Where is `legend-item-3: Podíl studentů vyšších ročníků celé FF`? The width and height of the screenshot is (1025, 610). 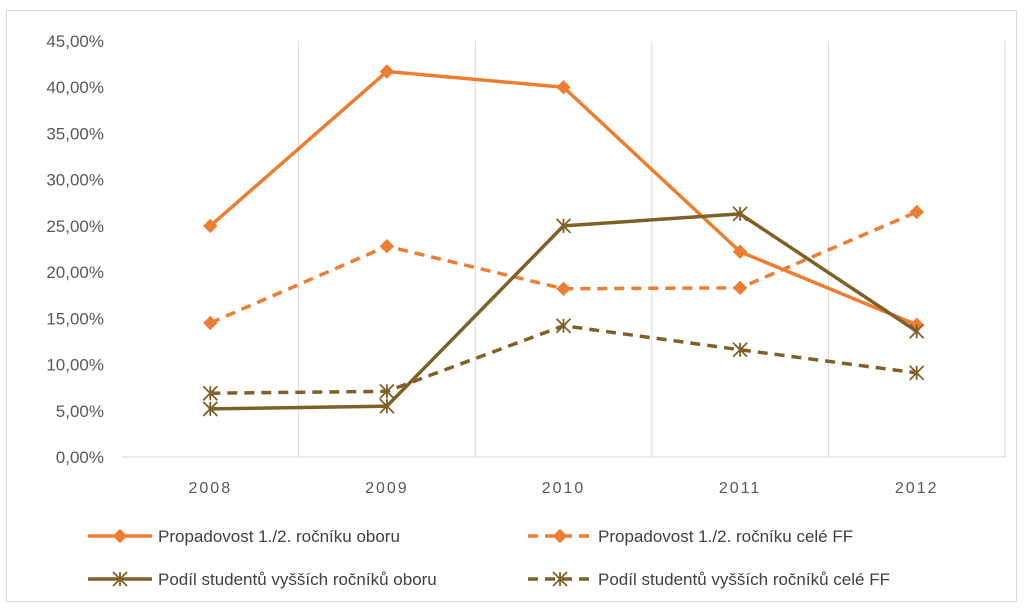
legend-item-3: Podíl studentů vyšších ročníků celé FF is located at coordinates (709, 579).